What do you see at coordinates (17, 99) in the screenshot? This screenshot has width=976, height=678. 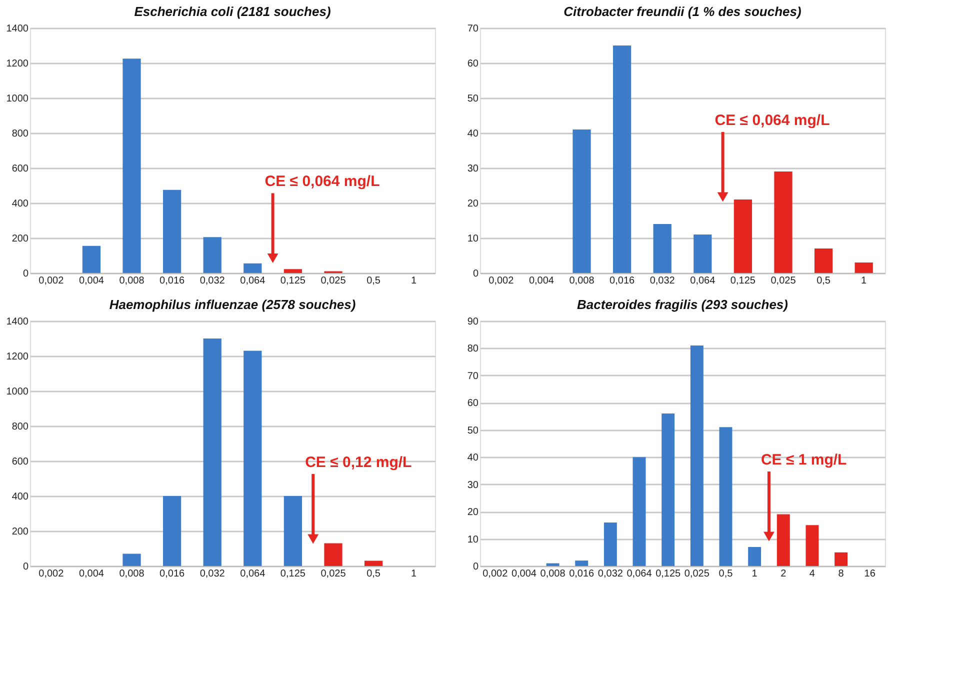 I see `y-tick-label: 1000` at bounding box center [17, 99].